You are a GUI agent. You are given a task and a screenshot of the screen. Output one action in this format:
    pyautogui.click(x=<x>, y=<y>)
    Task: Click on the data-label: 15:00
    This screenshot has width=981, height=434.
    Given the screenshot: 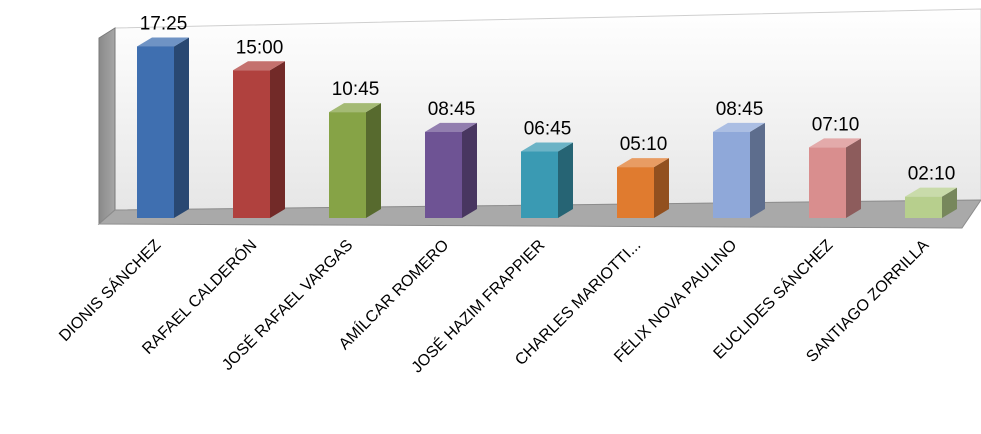 What is the action you would take?
    pyautogui.click(x=260, y=47)
    